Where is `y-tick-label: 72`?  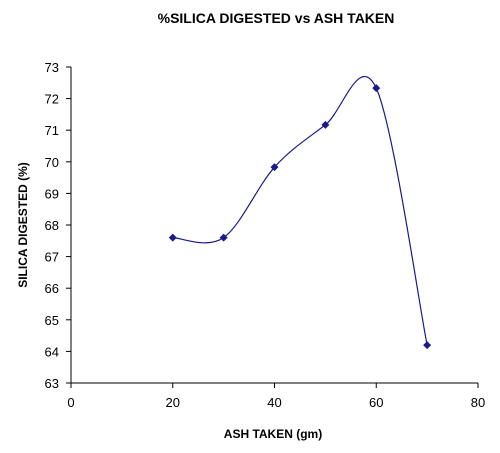
y-tick-label: 72 is located at coordinates (52, 99).